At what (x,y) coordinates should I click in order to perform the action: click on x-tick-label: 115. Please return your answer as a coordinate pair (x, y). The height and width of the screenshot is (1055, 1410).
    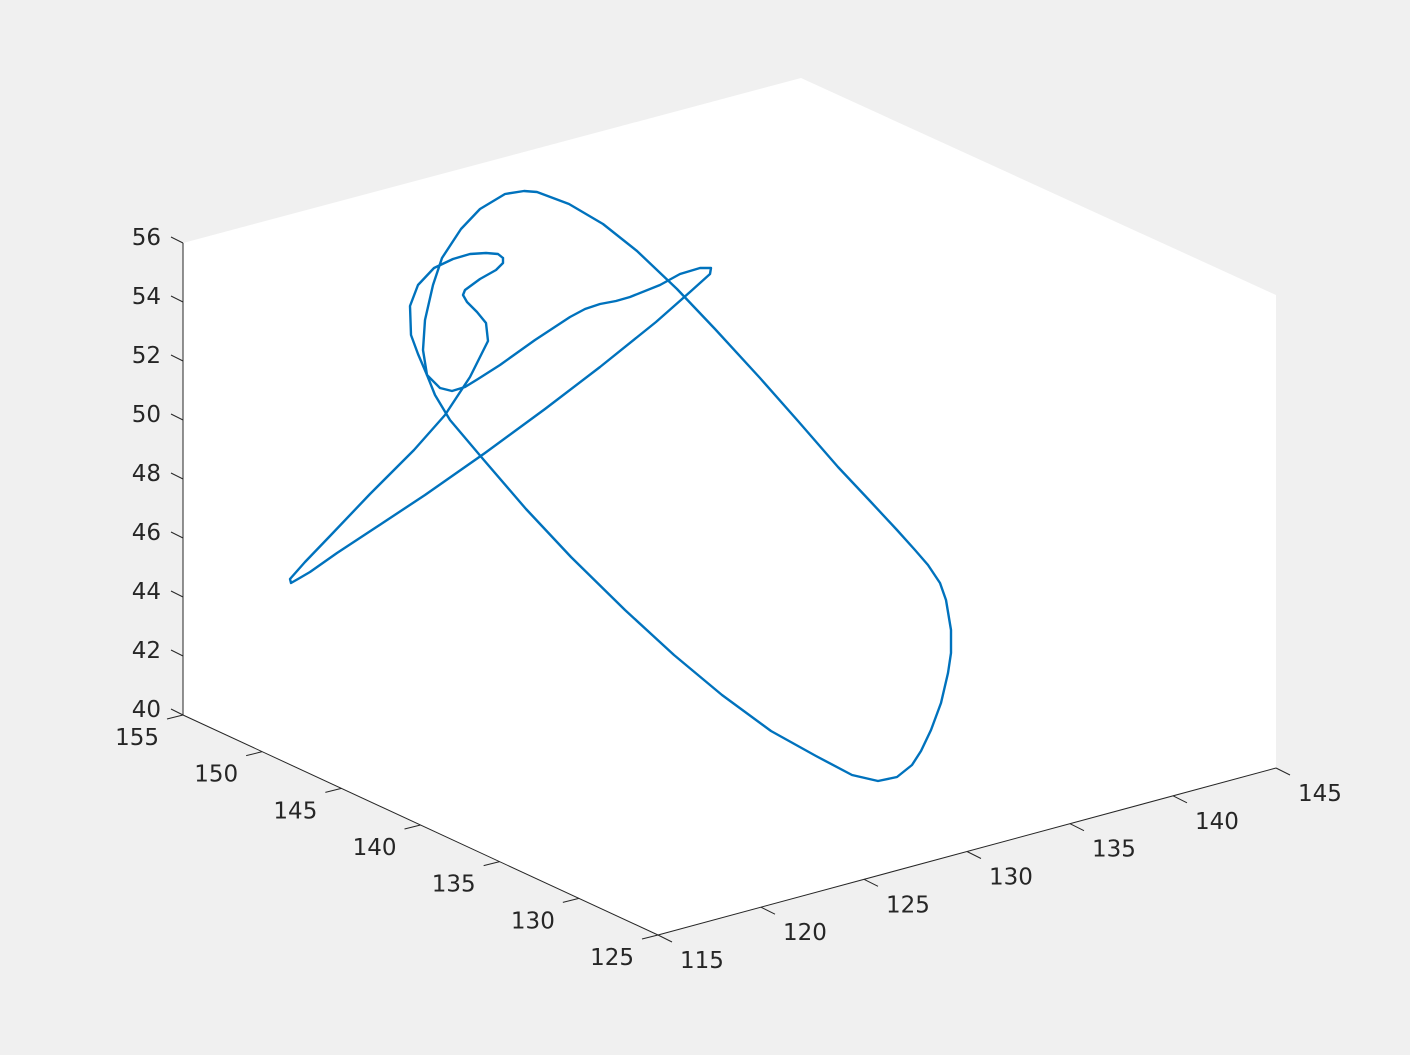
    Looking at the image, I should click on (702, 961).